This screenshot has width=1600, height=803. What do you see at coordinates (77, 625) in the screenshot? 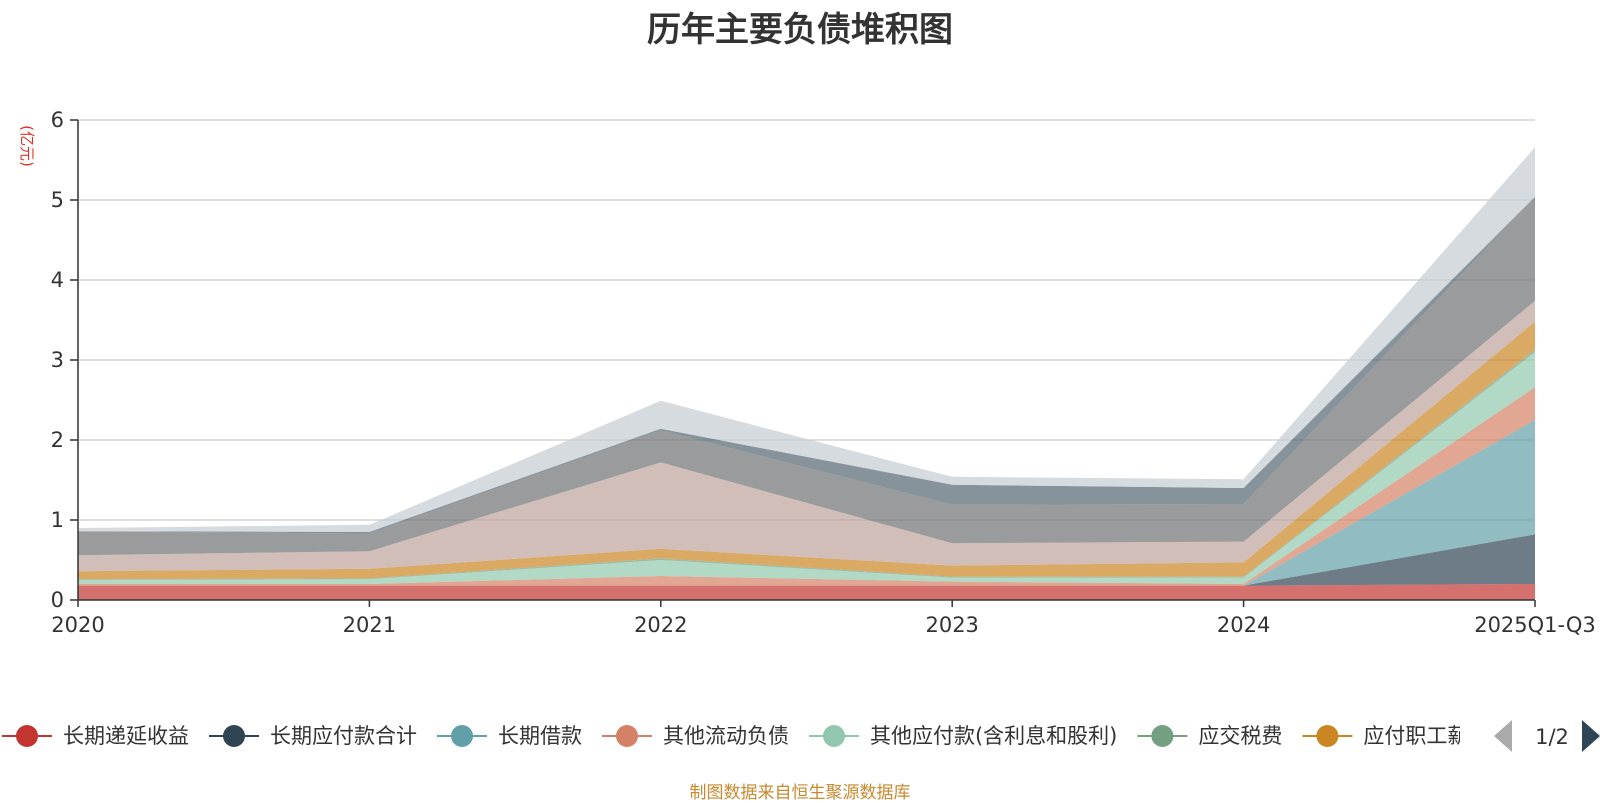
I see `x-tick-label: 2020` at bounding box center [77, 625].